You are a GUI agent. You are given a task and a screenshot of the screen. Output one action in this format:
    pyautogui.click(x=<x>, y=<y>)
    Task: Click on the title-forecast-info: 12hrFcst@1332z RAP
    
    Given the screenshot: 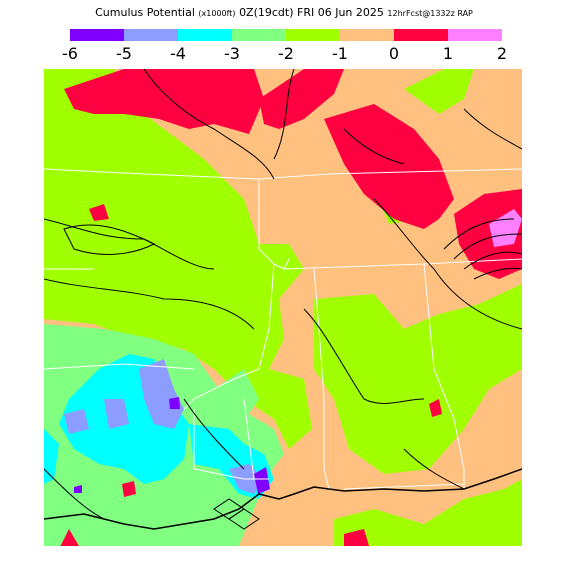 What is the action you would take?
    pyautogui.click(x=430, y=13)
    